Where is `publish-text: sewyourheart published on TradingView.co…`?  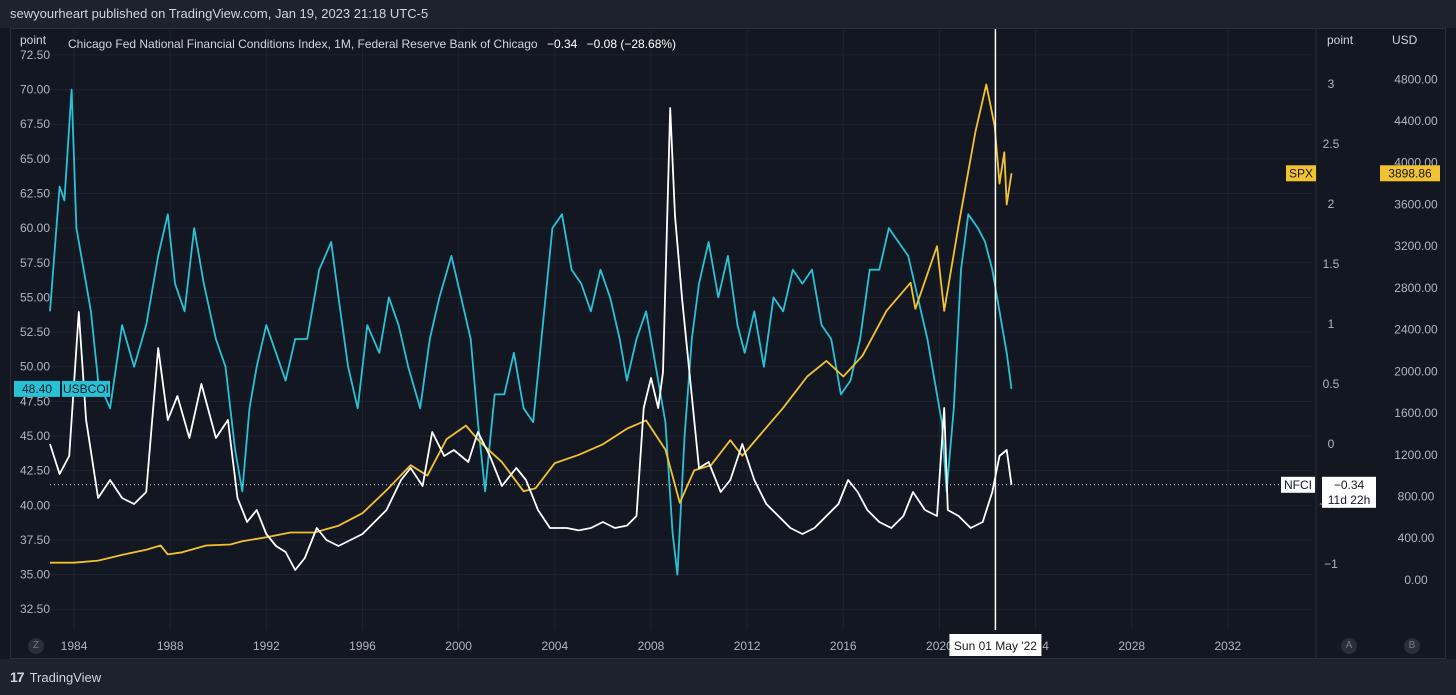 publish-text: sewyourheart published on TradingView.co… is located at coordinates (219, 13).